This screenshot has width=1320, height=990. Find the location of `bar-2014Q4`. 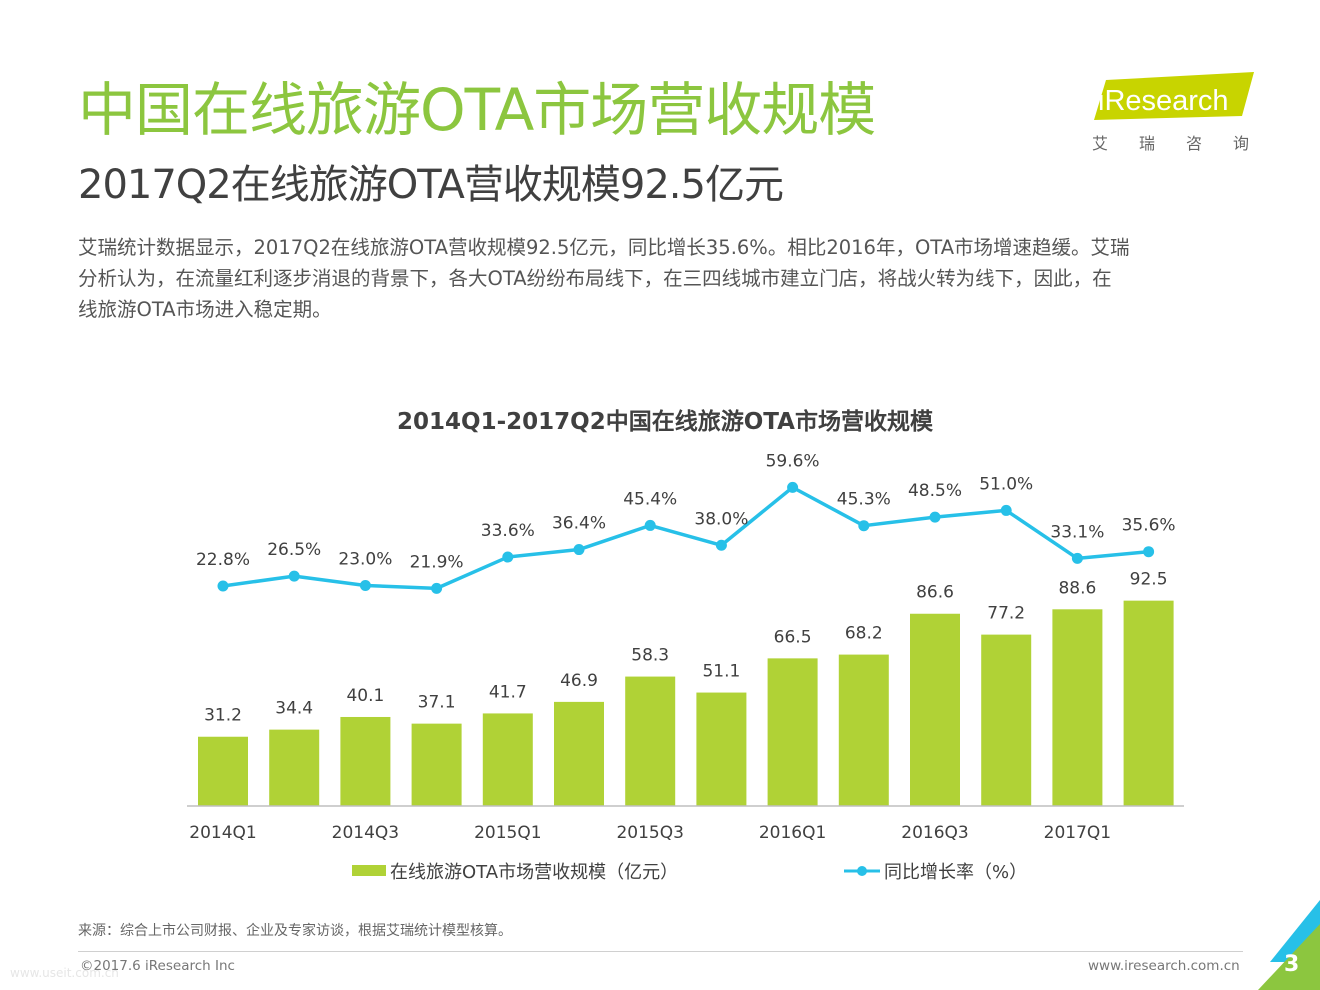

bar-2014Q4 is located at coordinates (436, 764).